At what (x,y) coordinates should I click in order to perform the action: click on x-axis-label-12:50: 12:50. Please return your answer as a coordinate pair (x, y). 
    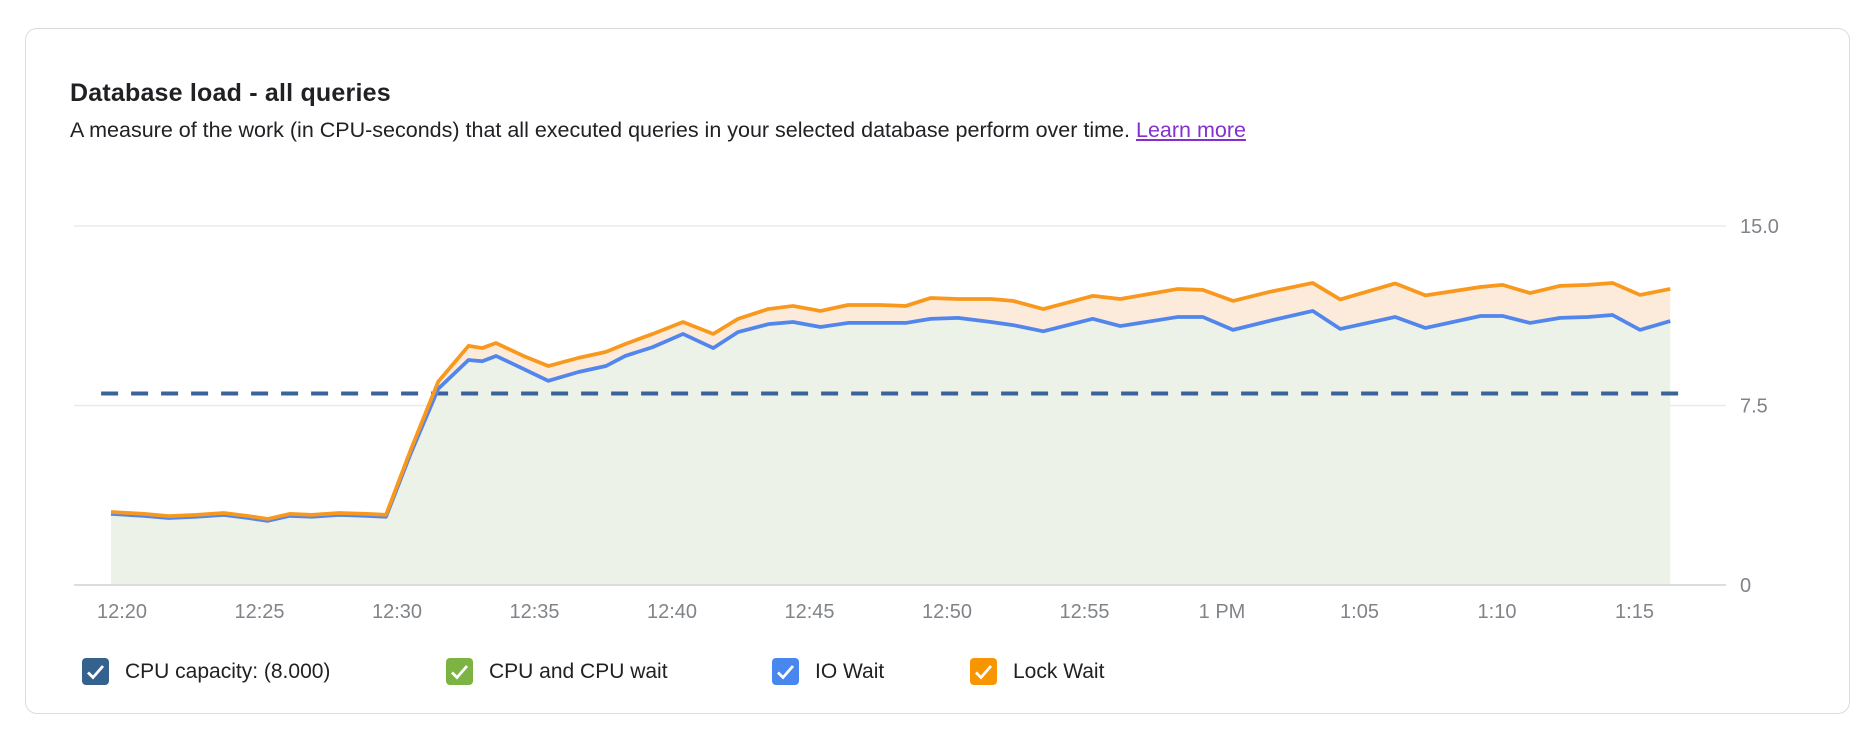
    Looking at the image, I should click on (947, 612).